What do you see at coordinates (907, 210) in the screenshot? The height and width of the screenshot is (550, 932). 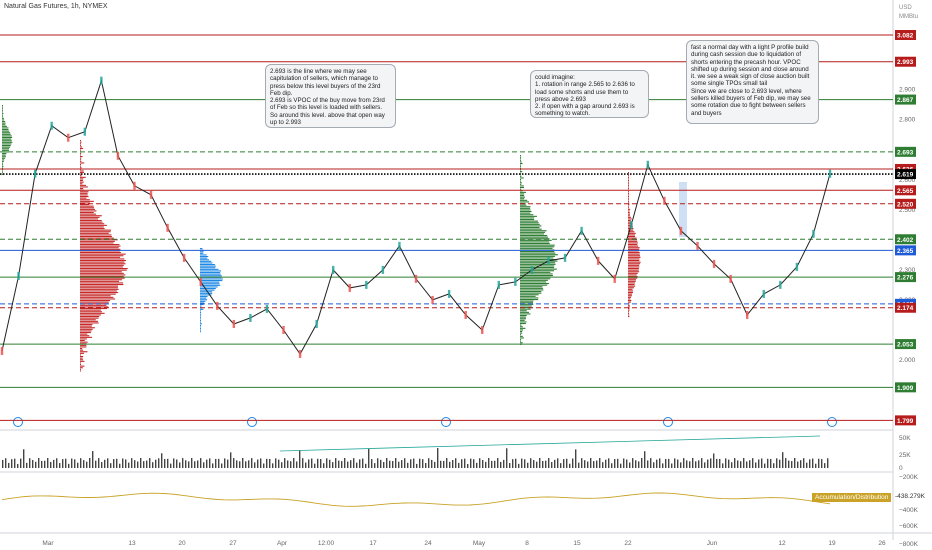 I see `y-tick-label: 2.500` at bounding box center [907, 210].